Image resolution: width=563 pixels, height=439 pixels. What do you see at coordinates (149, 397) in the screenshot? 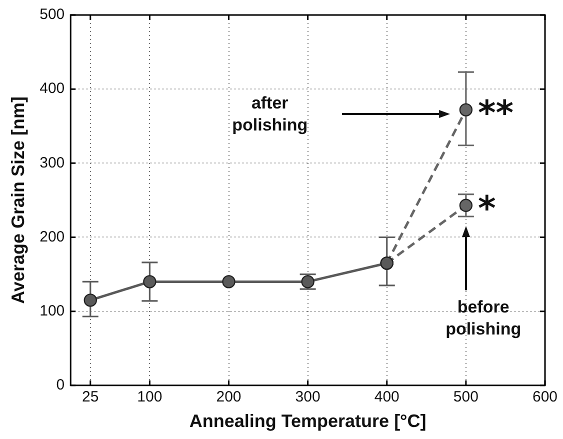
I see `x-tick-label: 100` at bounding box center [149, 397].